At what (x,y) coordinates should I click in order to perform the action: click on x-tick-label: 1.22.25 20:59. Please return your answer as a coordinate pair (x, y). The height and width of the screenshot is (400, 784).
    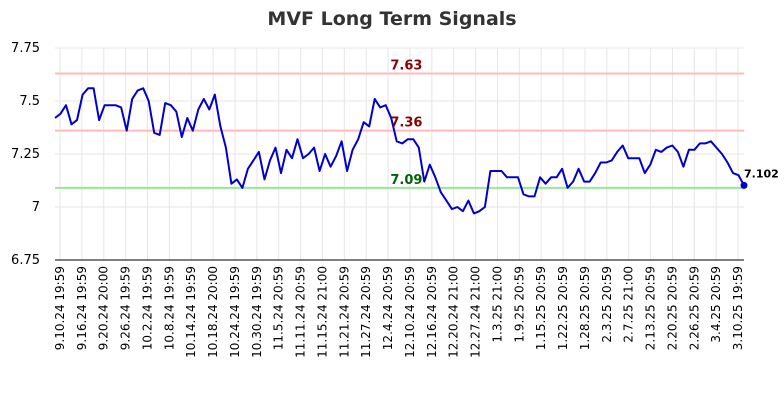
    Looking at the image, I should click on (563, 308).